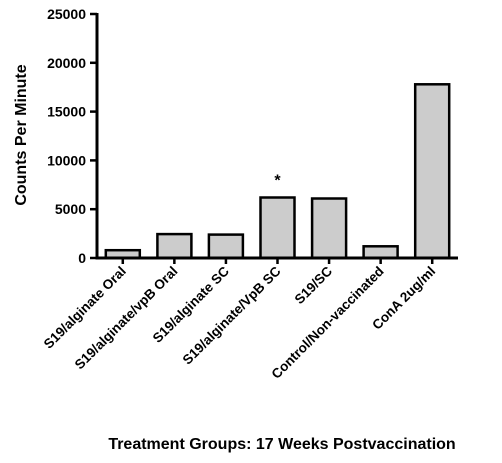 This screenshot has height=463, width=502. What do you see at coordinates (21, 134) in the screenshot?
I see `y-axis-title: Counts Per Minute` at bounding box center [21, 134].